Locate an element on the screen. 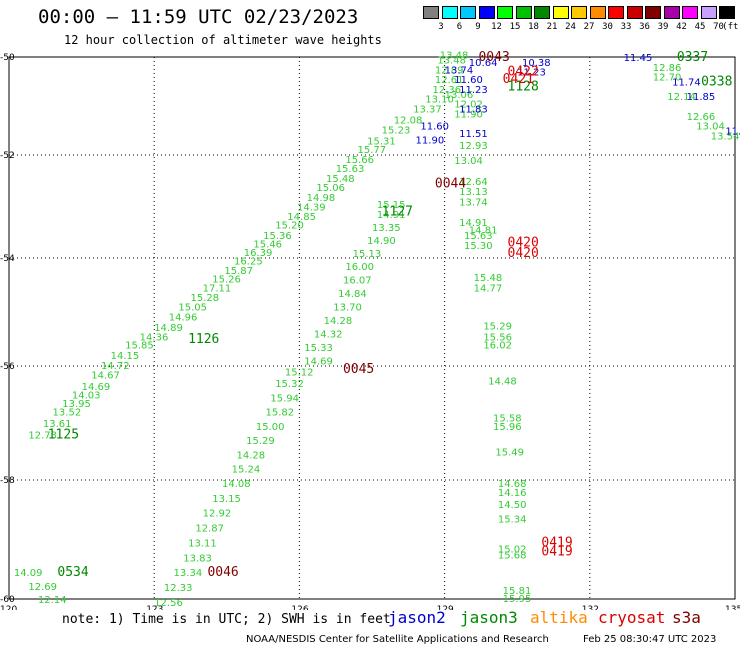  swh-value: 16.25 is located at coordinates (248, 262).